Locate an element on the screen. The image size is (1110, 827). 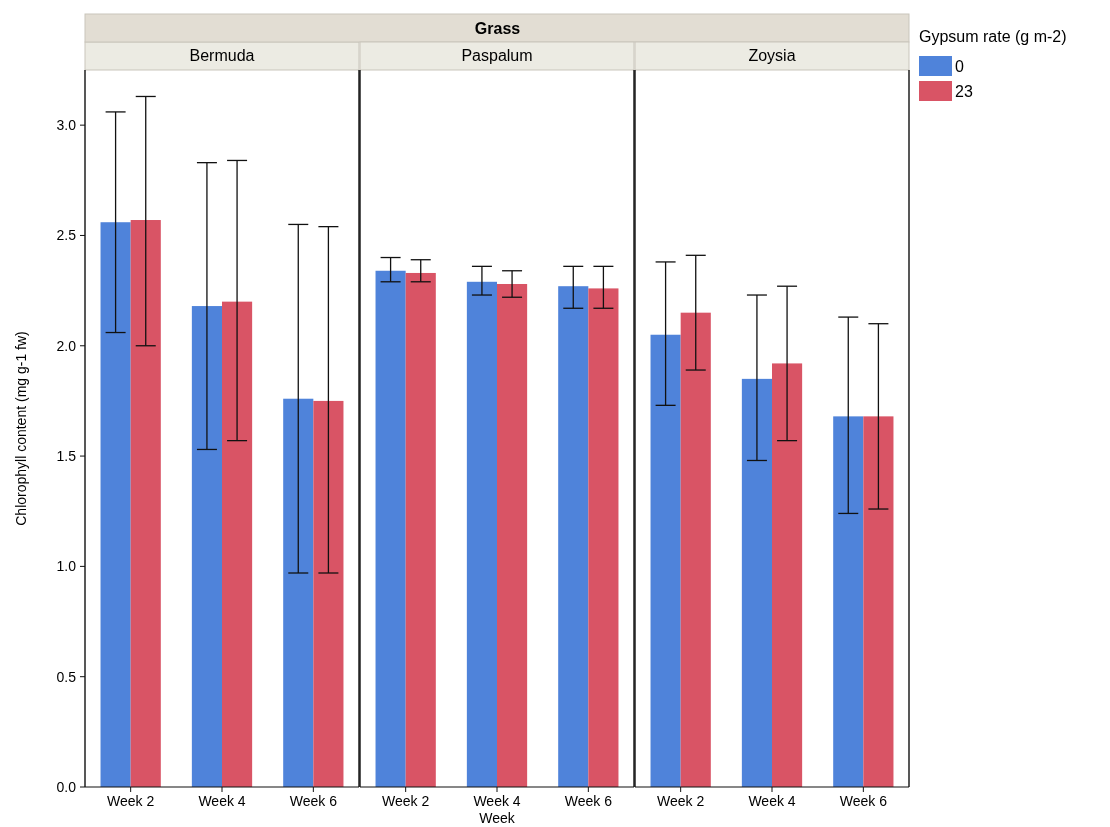
y-tick-label: 0.0 is located at coordinates (66, 787).